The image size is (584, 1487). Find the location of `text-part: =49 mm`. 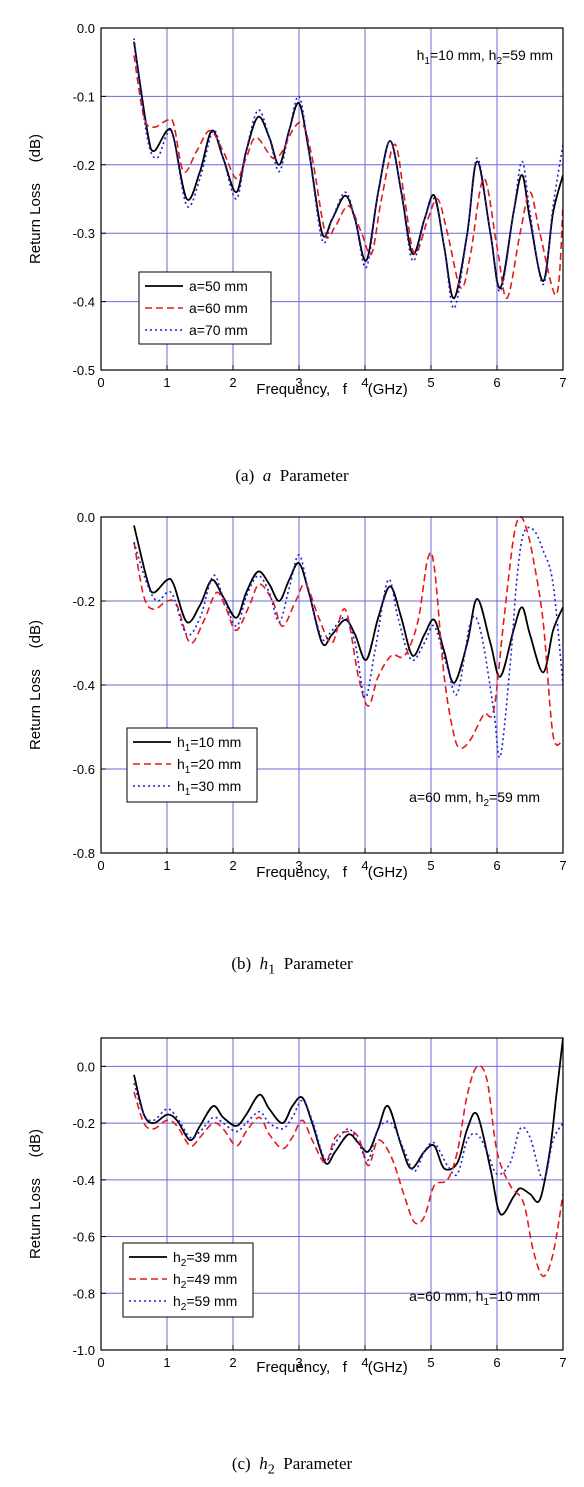

text-part: =49 mm is located at coordinates (211, 1279).